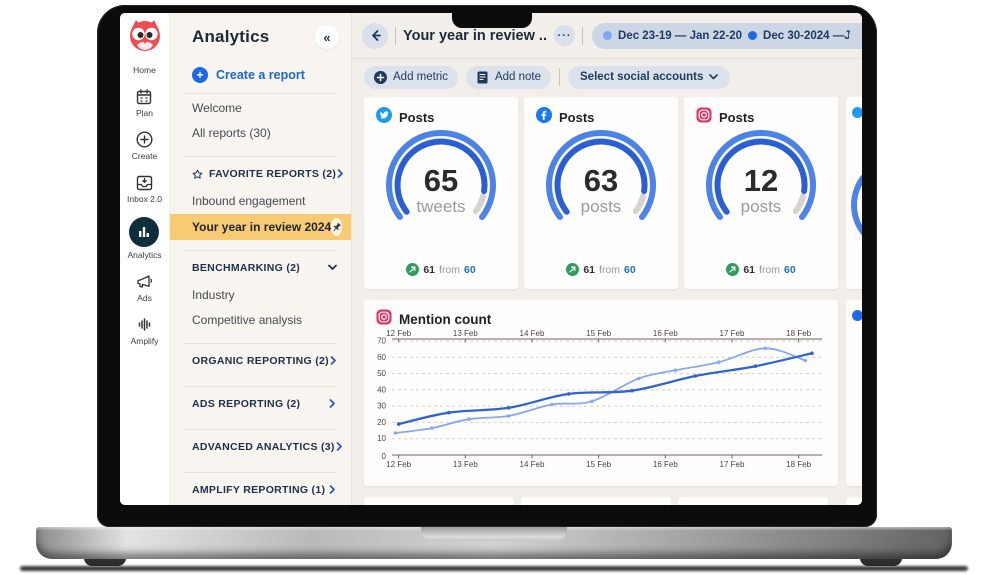 The width and height of the screenshot is (986, 575). Describe the element at coordinates (327, 37) in the screenshot. I see `collapse-panel-button: «` at that location.